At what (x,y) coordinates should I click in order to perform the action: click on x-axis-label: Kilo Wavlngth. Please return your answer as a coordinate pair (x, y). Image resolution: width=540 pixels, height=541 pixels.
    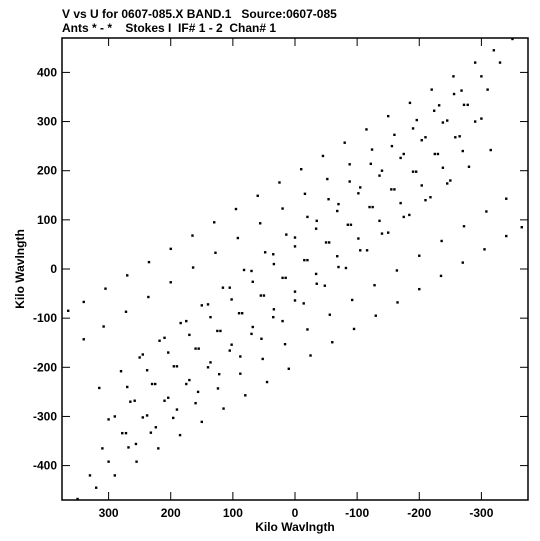
    Looking at the image, I should click on (295, 527).